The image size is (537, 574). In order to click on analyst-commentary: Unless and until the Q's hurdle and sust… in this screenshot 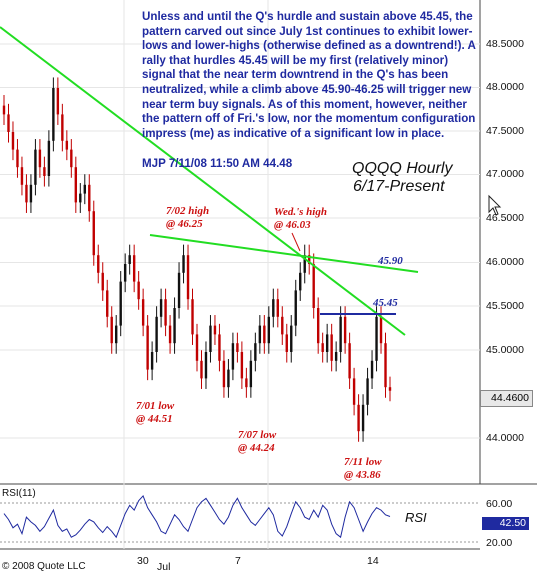, I will do `click(309, 75)`.